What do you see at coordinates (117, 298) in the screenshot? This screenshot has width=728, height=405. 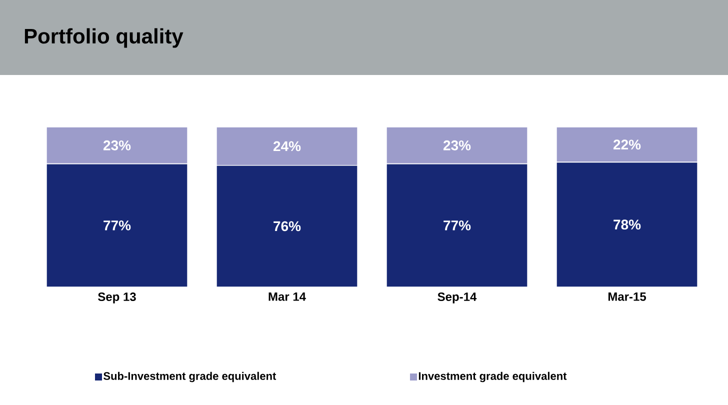 I see `x-tick-label: Sep 13` at bounding box center [117, 298].